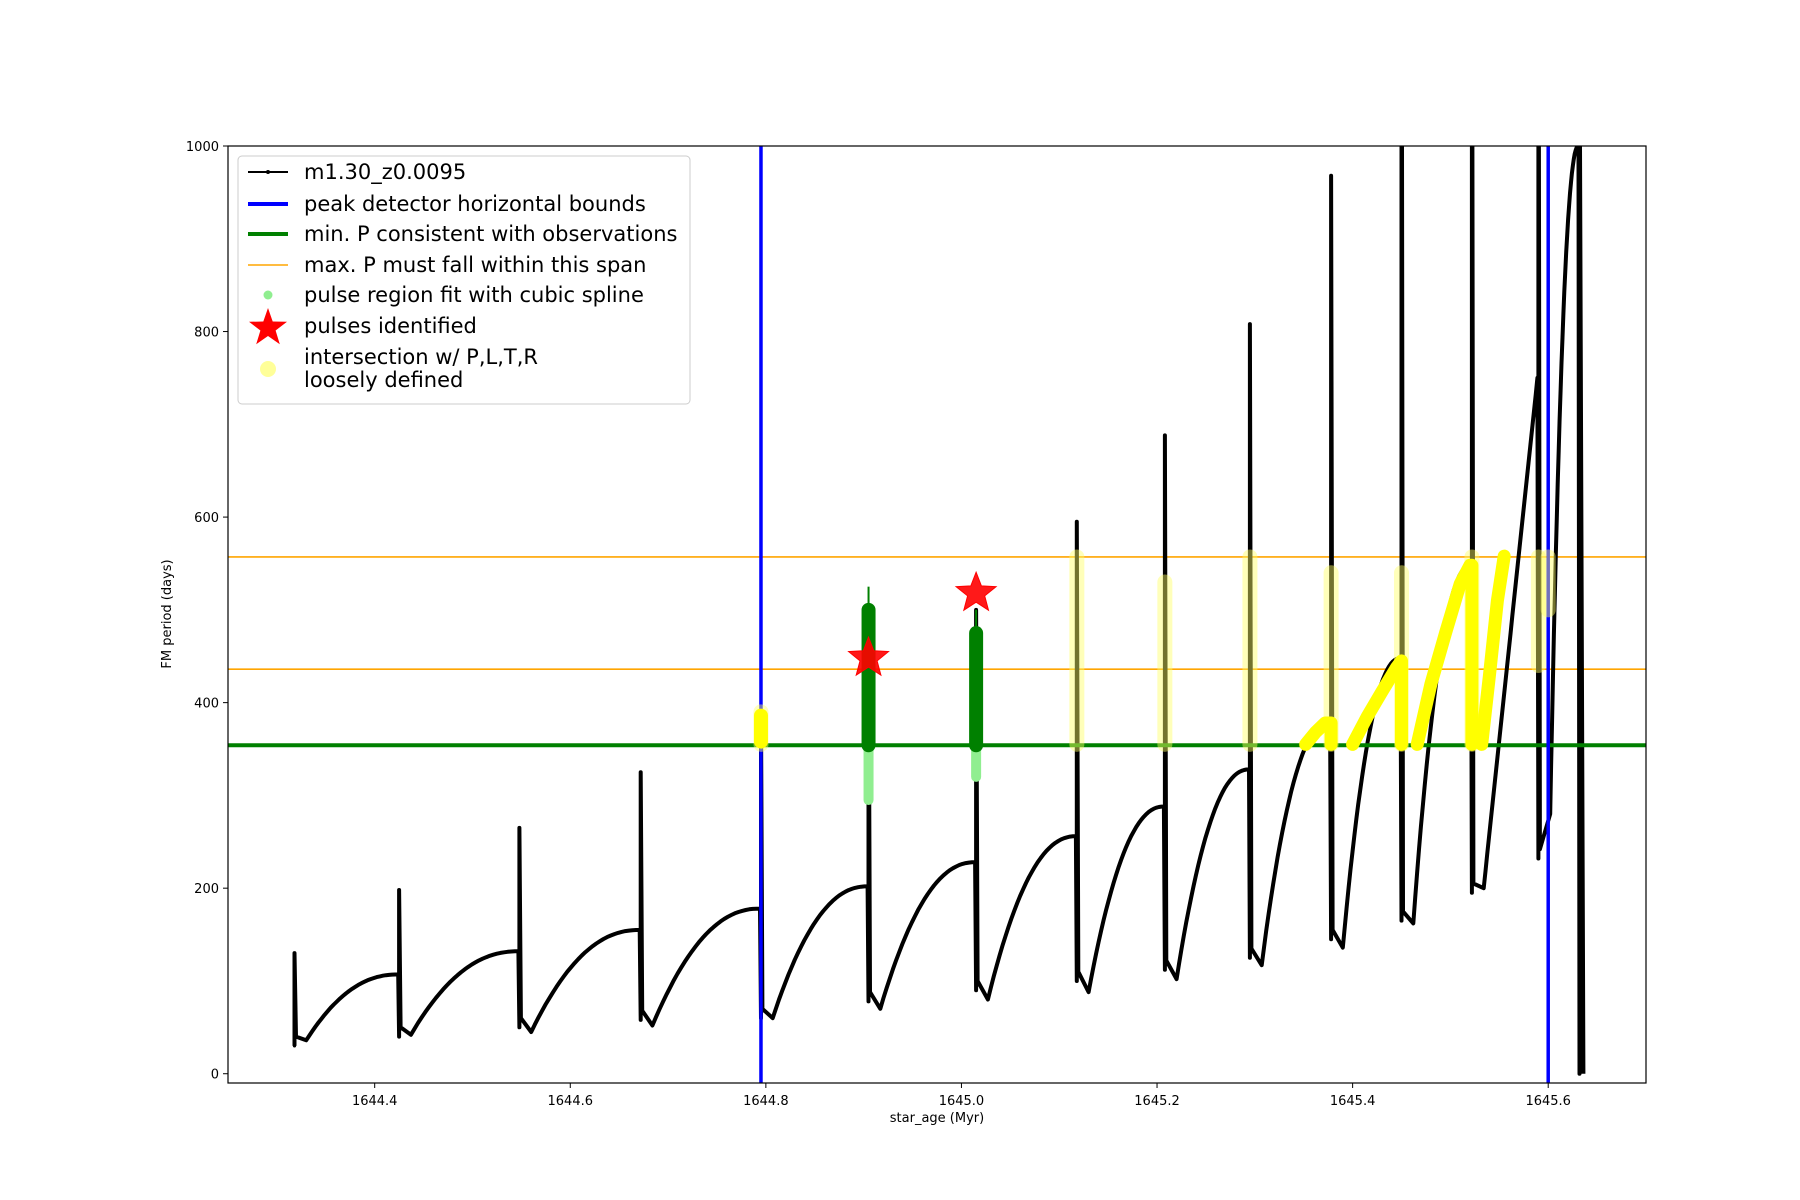 The width and height of the screenshot is (1800, 1200). I want to click on legend-swatch-blob, so click(268, 369).